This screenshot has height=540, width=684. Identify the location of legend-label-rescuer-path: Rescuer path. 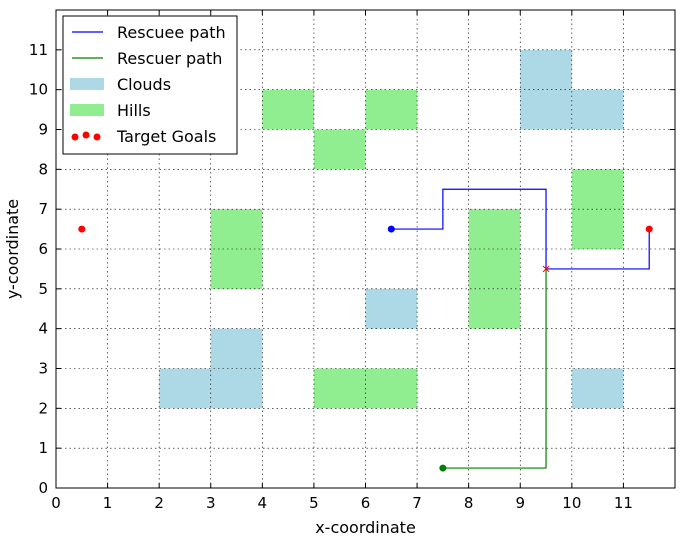
(169, 58).